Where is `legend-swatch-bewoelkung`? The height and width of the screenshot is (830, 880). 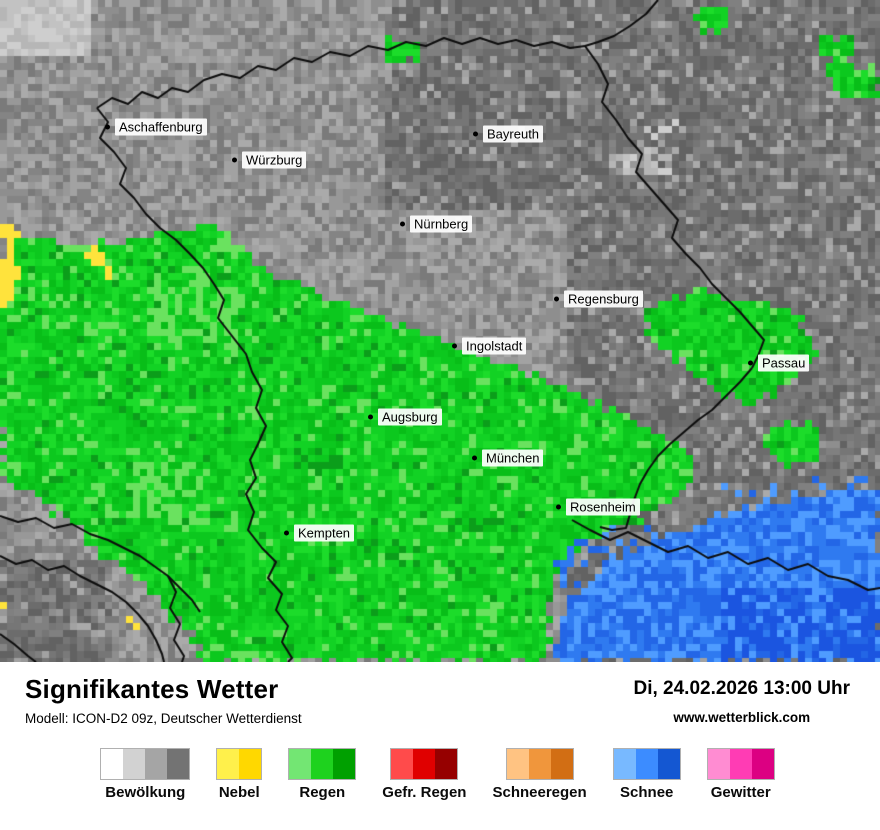 legend-swatch-bewoelkung is located at coordinates (145, 764).